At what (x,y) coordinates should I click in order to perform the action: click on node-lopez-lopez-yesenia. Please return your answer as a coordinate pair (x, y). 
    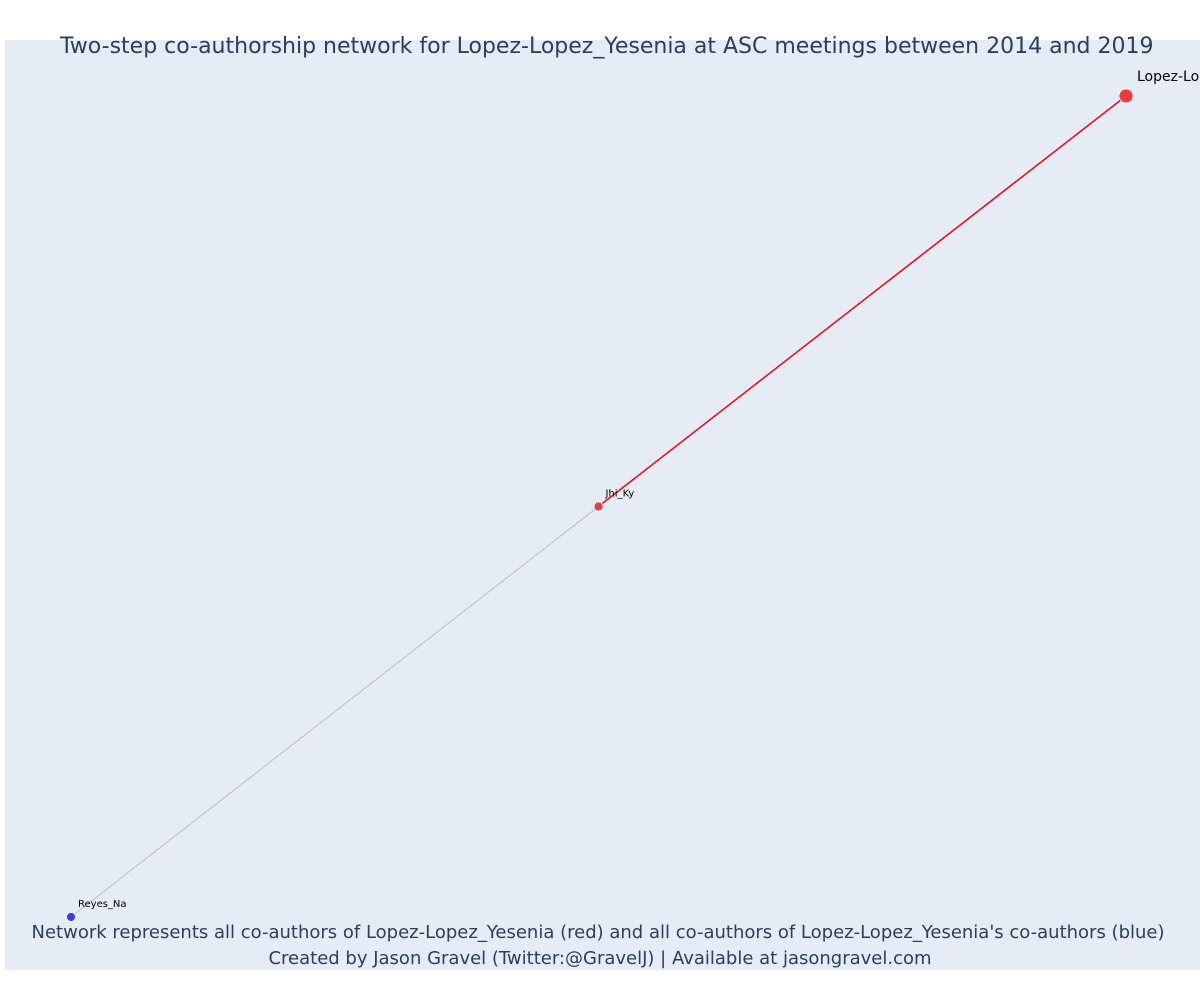
    Looking at the image, I should click on (1126, 96).